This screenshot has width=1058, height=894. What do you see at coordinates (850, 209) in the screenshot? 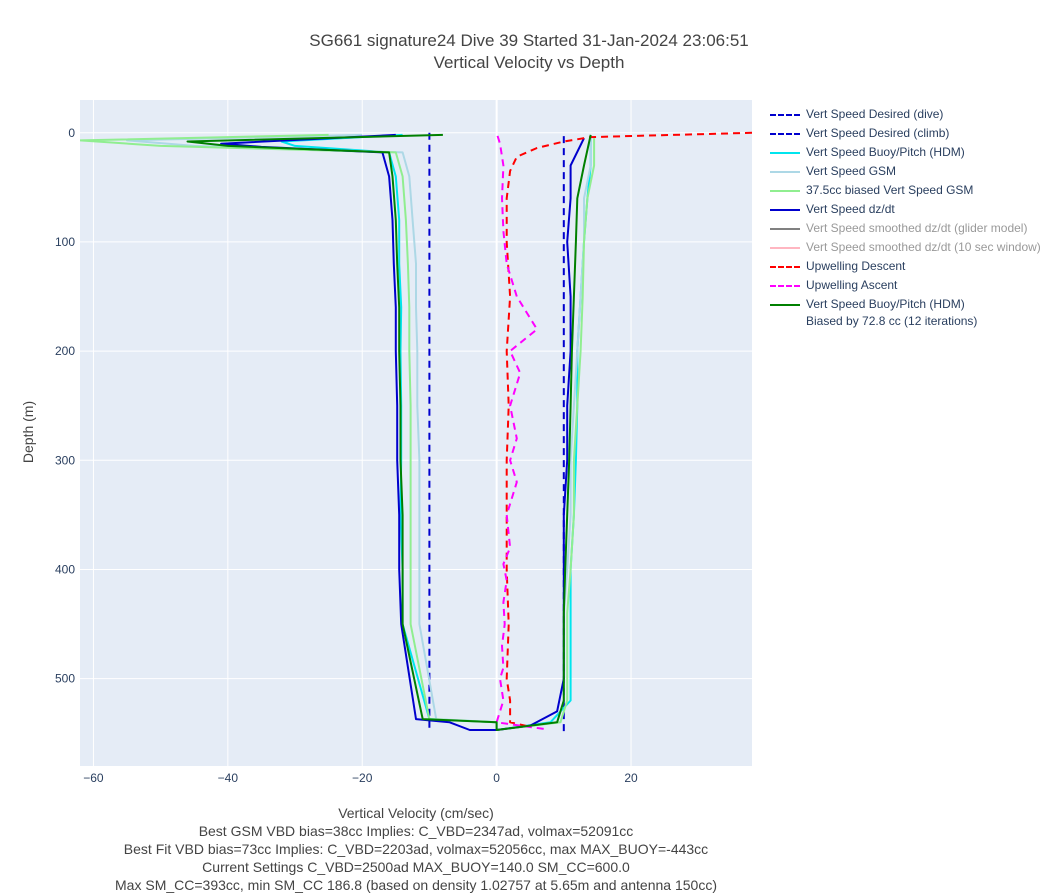
I see `legend-label: Vert Speed dz/dt` at bounding box center [850, 209].